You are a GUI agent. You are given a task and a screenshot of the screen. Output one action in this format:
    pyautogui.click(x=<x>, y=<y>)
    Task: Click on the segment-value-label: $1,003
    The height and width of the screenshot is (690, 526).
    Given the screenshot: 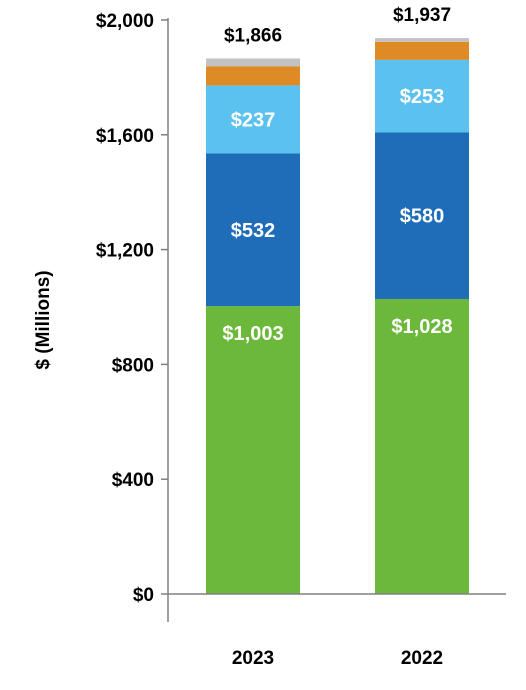 What is the action you would take?
    pyautogui.click(x=252, y=334)
    